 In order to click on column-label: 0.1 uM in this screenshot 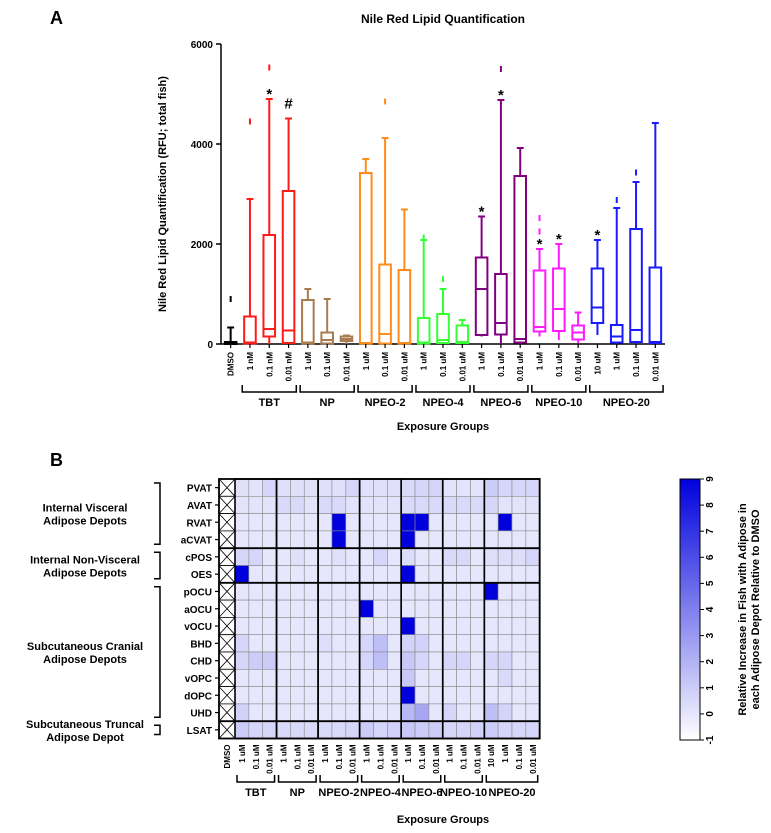, I will do `click(297, 756)`.